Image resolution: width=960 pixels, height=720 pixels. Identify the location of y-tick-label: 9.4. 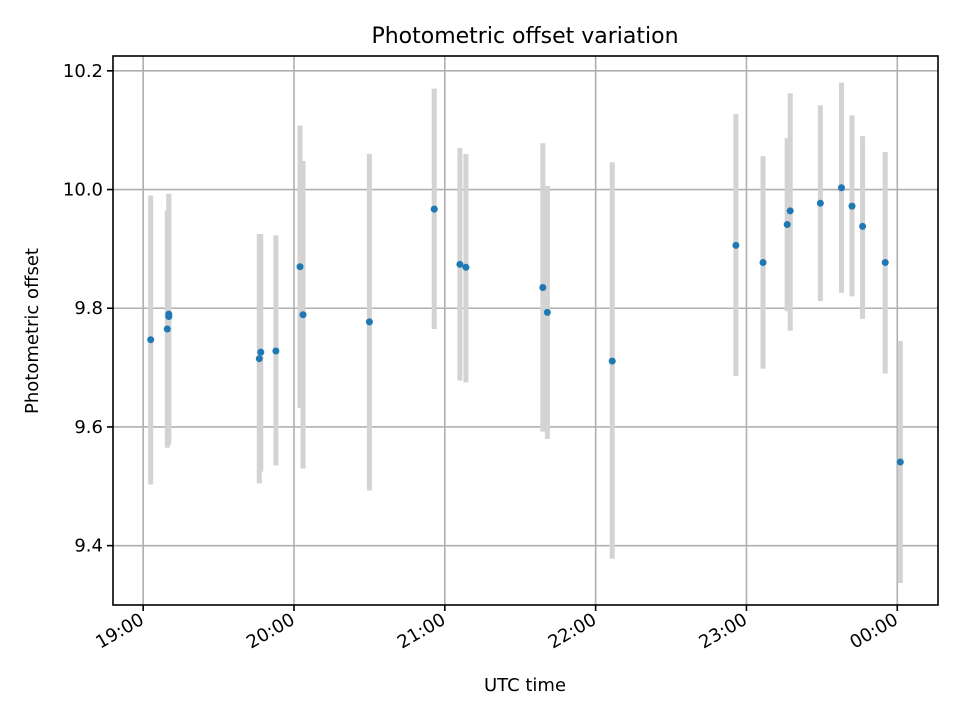
(88, 546).